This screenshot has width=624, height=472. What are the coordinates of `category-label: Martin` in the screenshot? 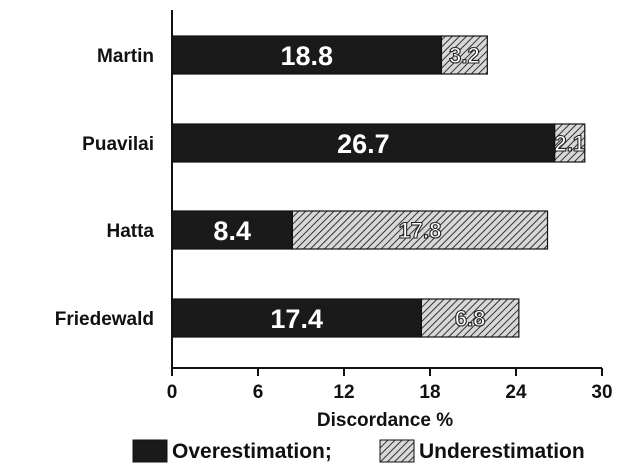 It's located at (125, 56).